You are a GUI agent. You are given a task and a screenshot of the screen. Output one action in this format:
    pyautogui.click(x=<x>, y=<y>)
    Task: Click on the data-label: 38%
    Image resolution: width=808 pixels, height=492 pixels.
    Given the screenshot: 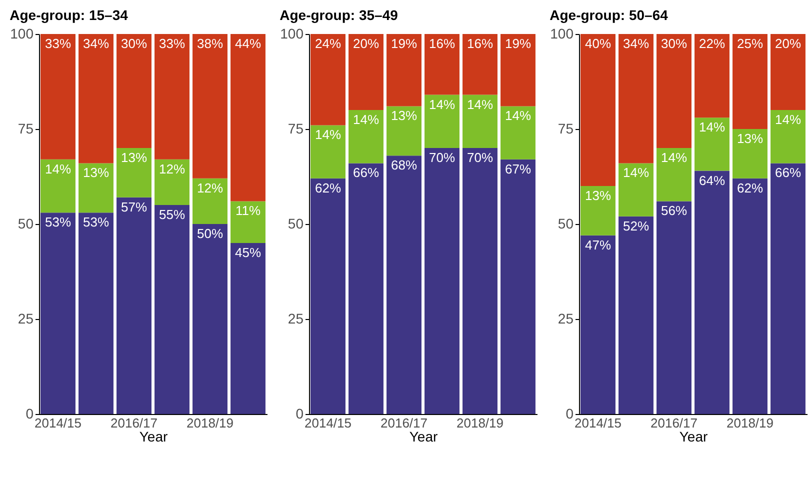 What is the action you would take?
    pyautogui.click(x=210, y=43)
    